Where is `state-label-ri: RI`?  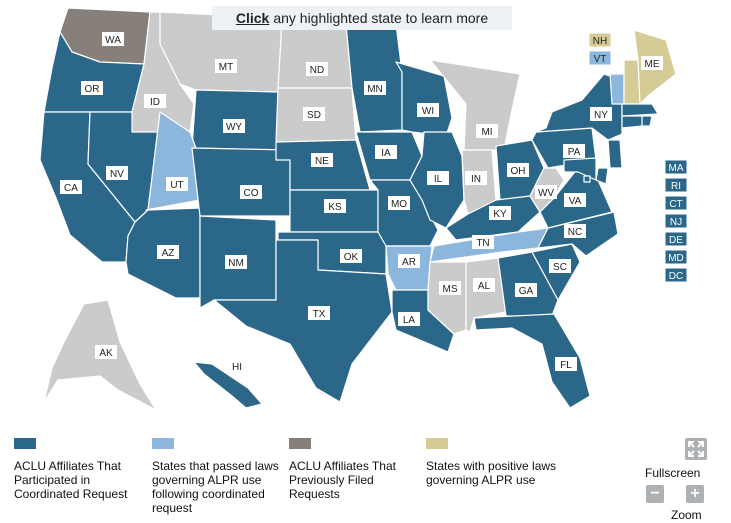 state-label-ri: RI is located at coordinates (676, 185).